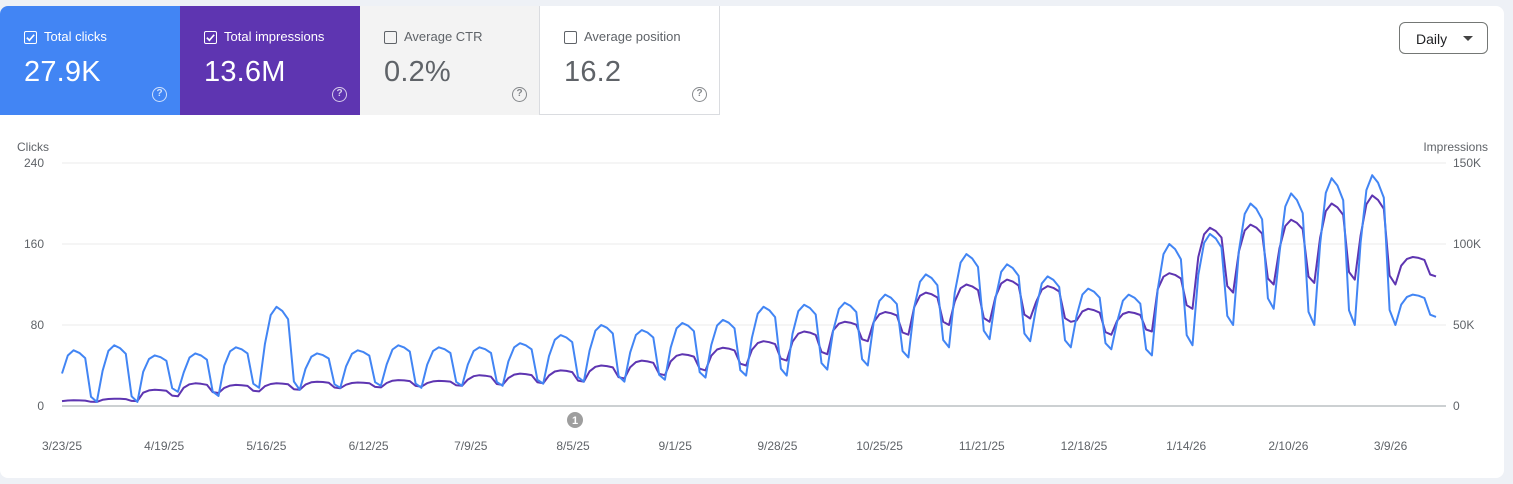 The image size is (1513, 484). Describe the element at coordinates (62, 446) in the screenshot. I see `x-tick-label: 3/23/25` at that location.